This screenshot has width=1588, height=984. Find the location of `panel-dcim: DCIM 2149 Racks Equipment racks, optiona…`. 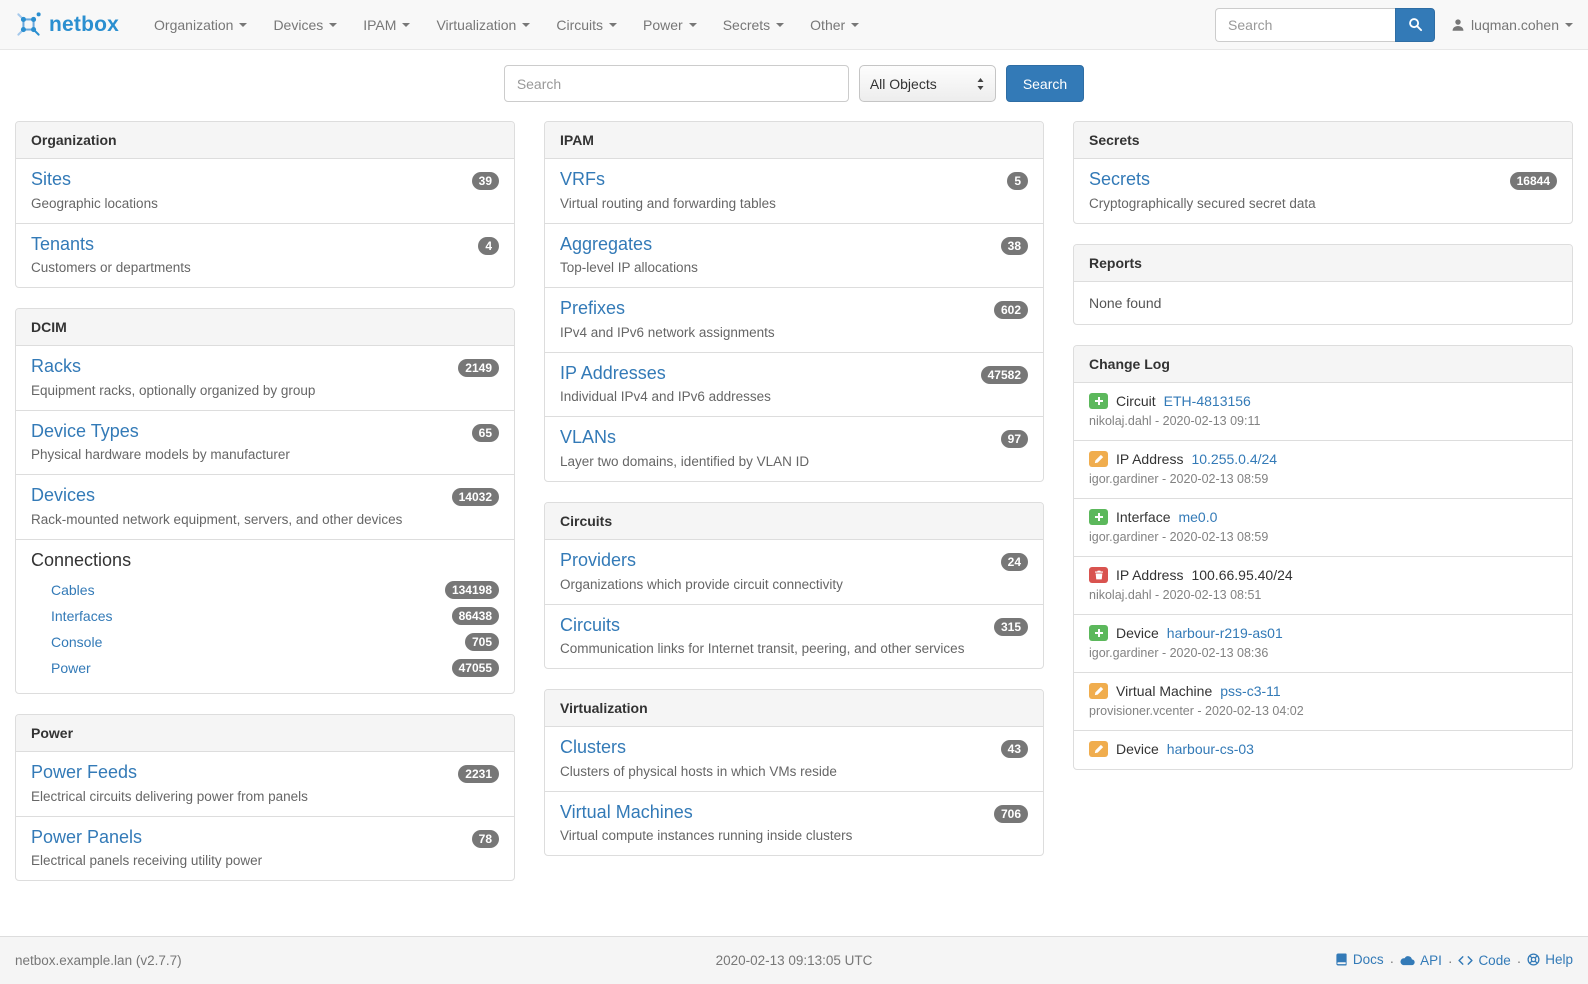

panel-dcim: DCIM 2149 Racks Equipment racks, optiona… is located at coordinates (265, 501).